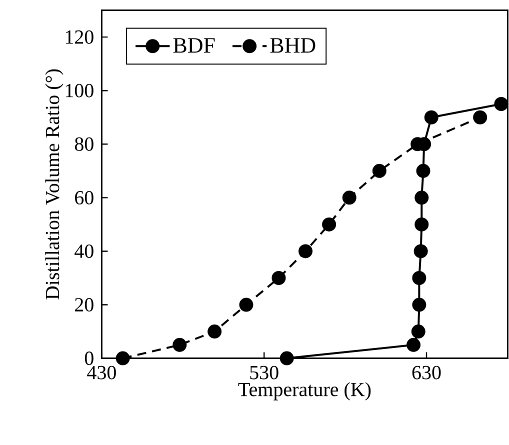 Image resolution: width=509 pixels, height=445 pixels. Describe the element at coordinates (54, 184) in the screenshot. I see `y-axis-title: Distillation Volume Ratio (°)` at that location.